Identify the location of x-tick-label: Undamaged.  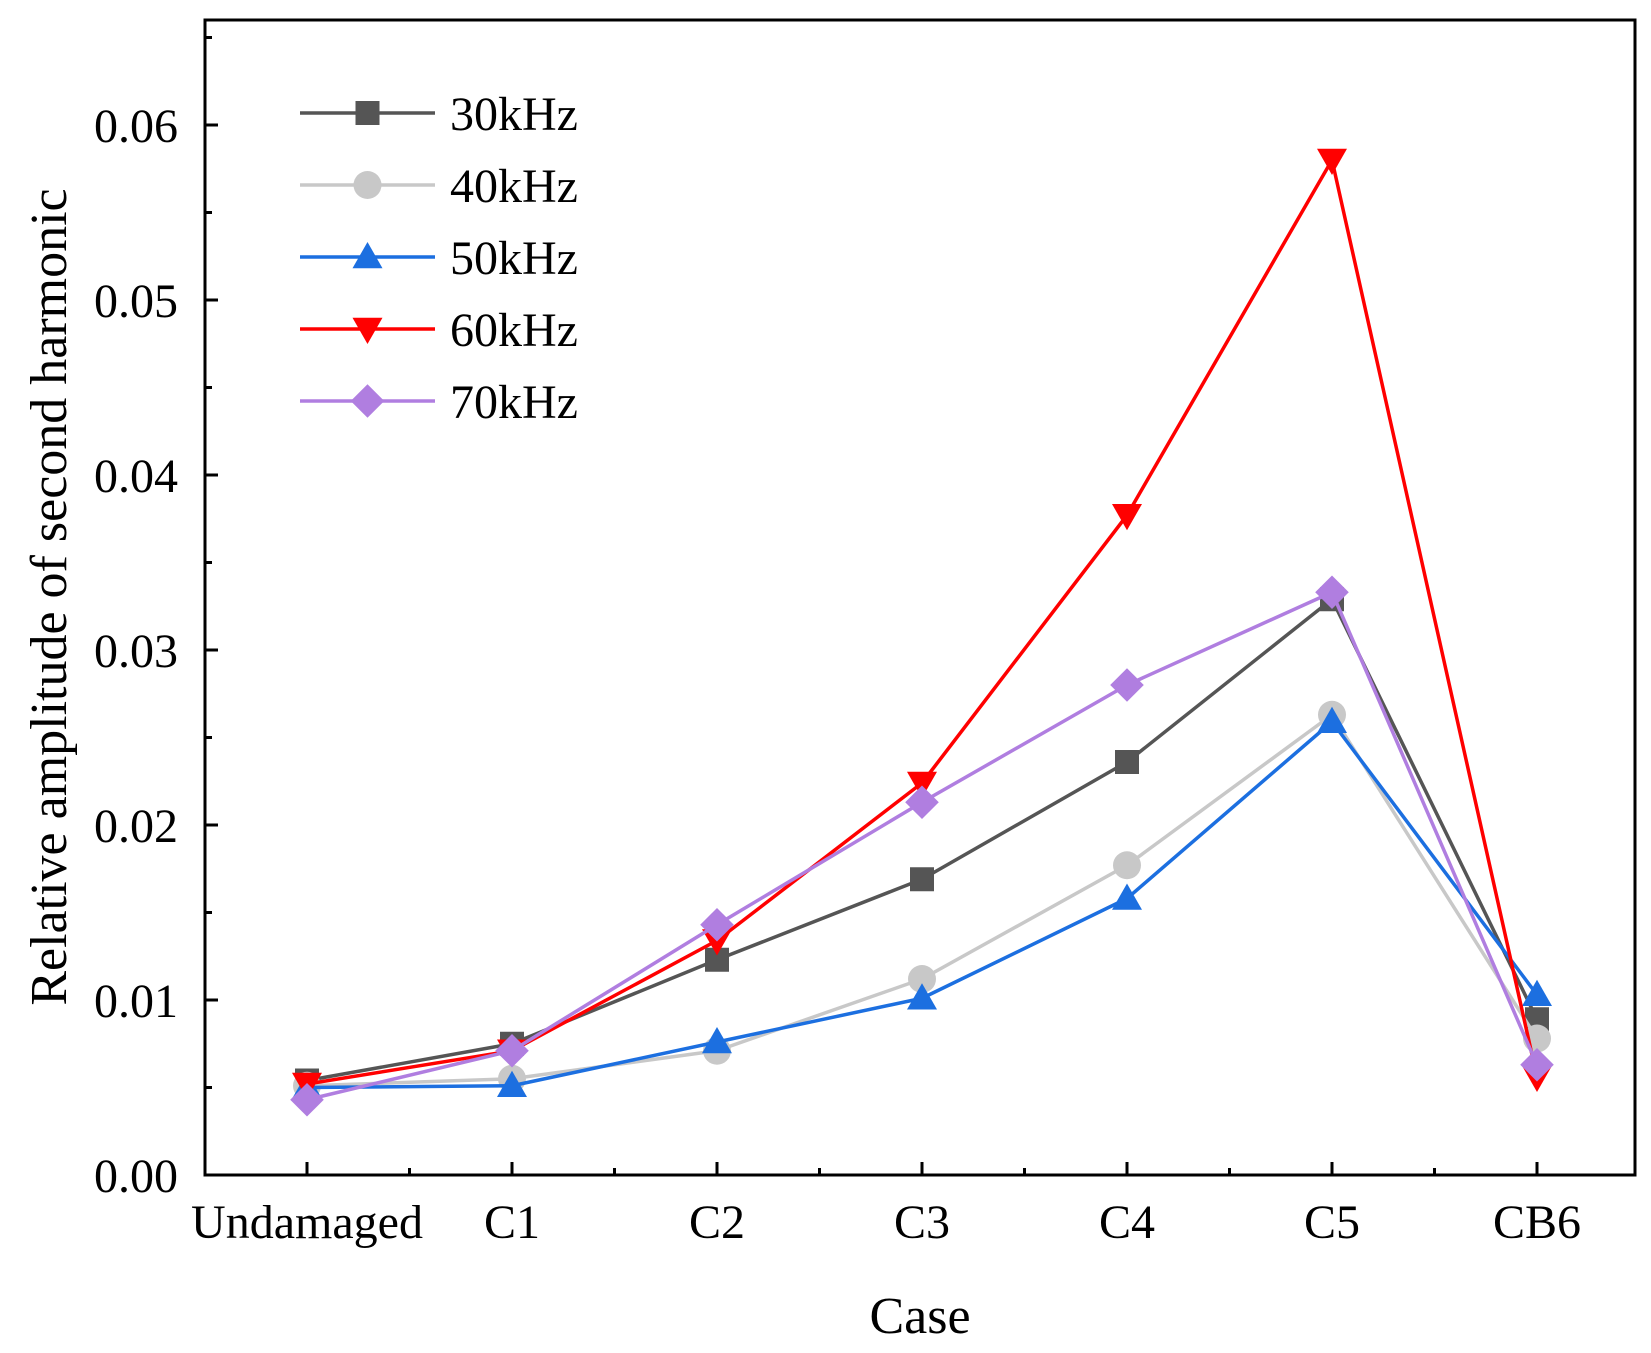
(307, 1222).